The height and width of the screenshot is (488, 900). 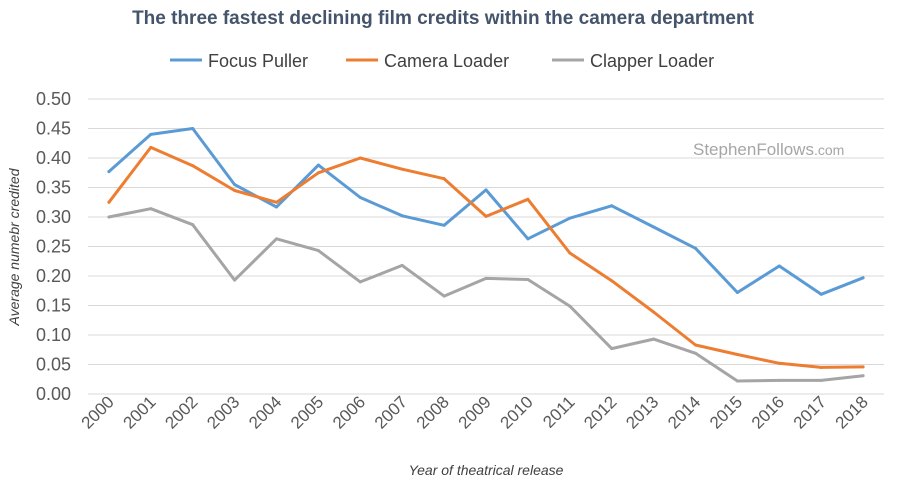 What do you see at coordinates (139, 412) in the screenshot?
I see `x-tick-label: 2001` at bounding box center [139, 412].